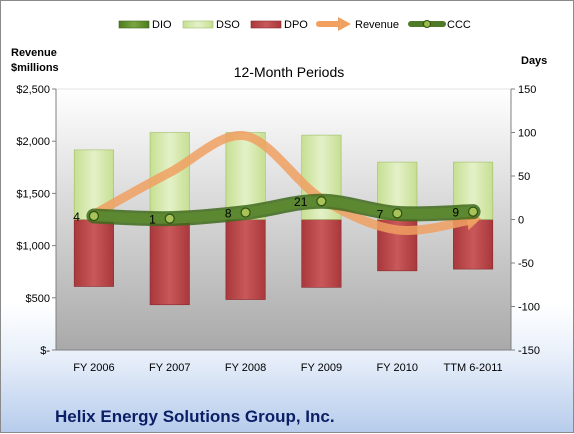  Describe the element at coordinates (33, 194) in the screenshot. I see `left-tick-label: $1,500` at that location.